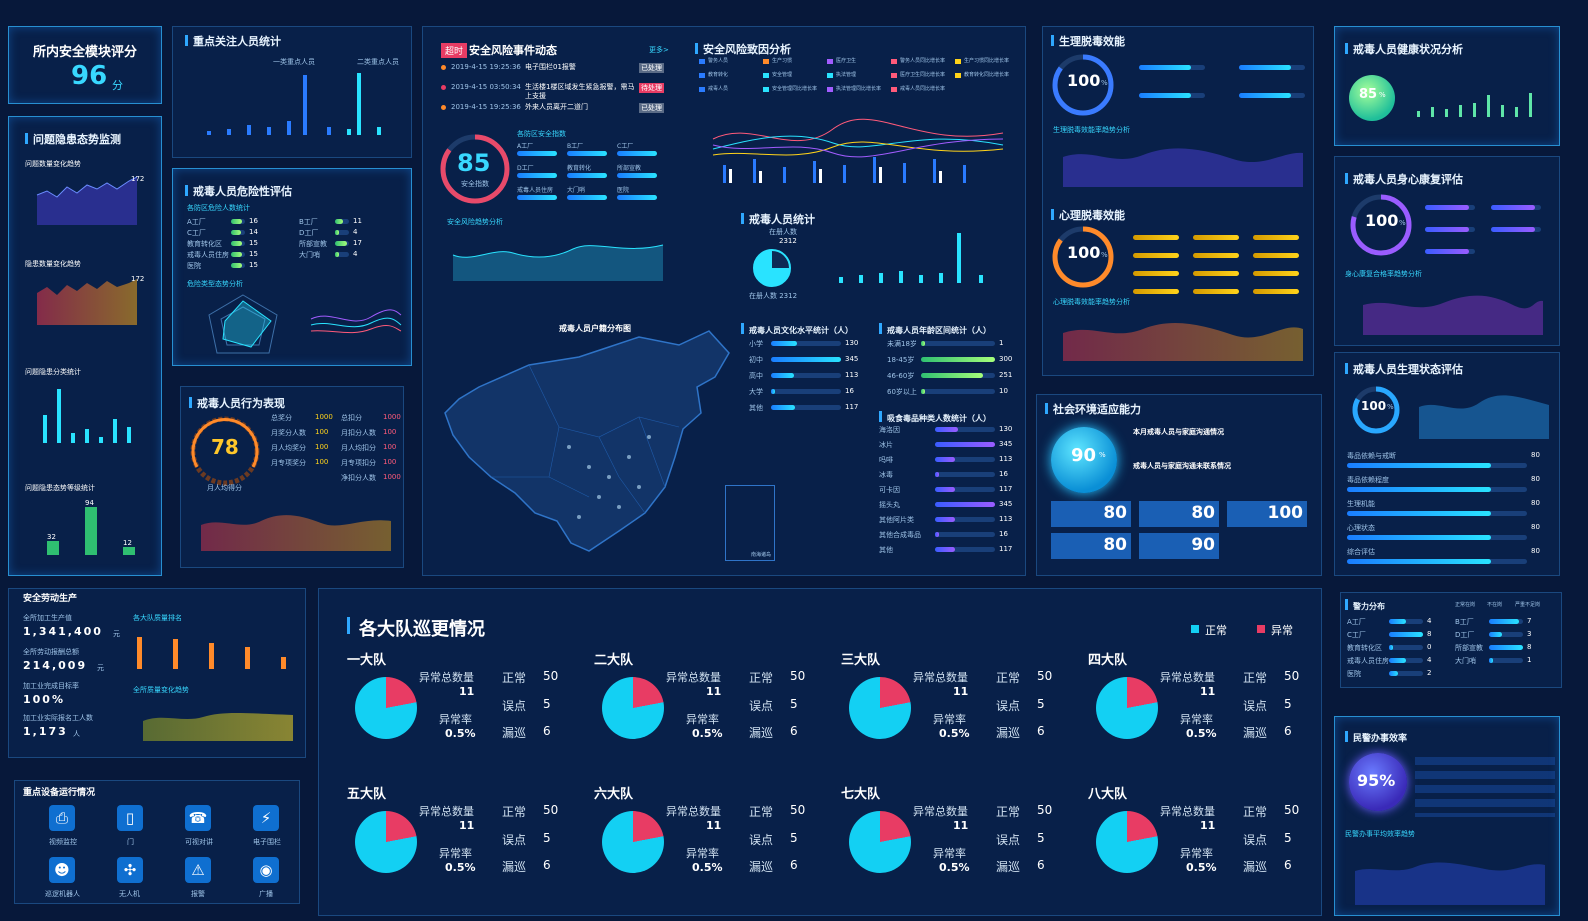 The width and height of the screenshot is (1588, 921). I want to click on physstate-row-value: 80, so click(1535, 503).